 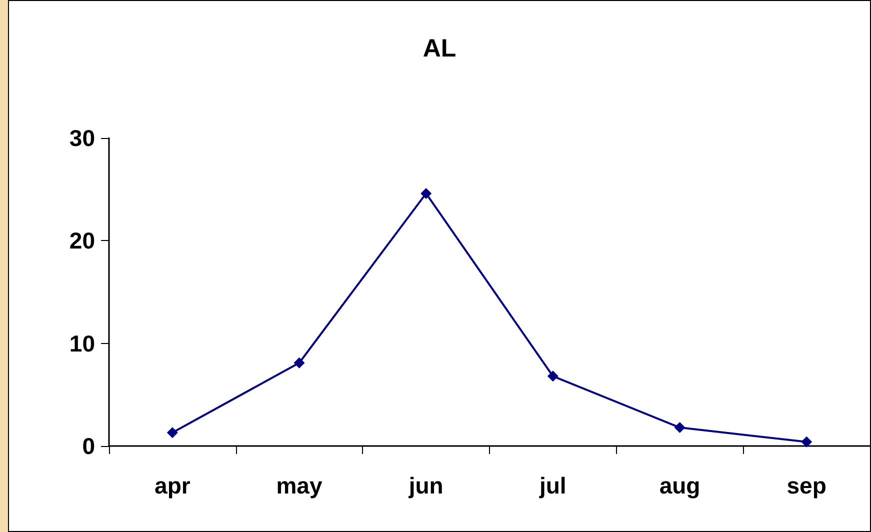 I want to click on x-tick-label: jul, so click(x=552, y=485).